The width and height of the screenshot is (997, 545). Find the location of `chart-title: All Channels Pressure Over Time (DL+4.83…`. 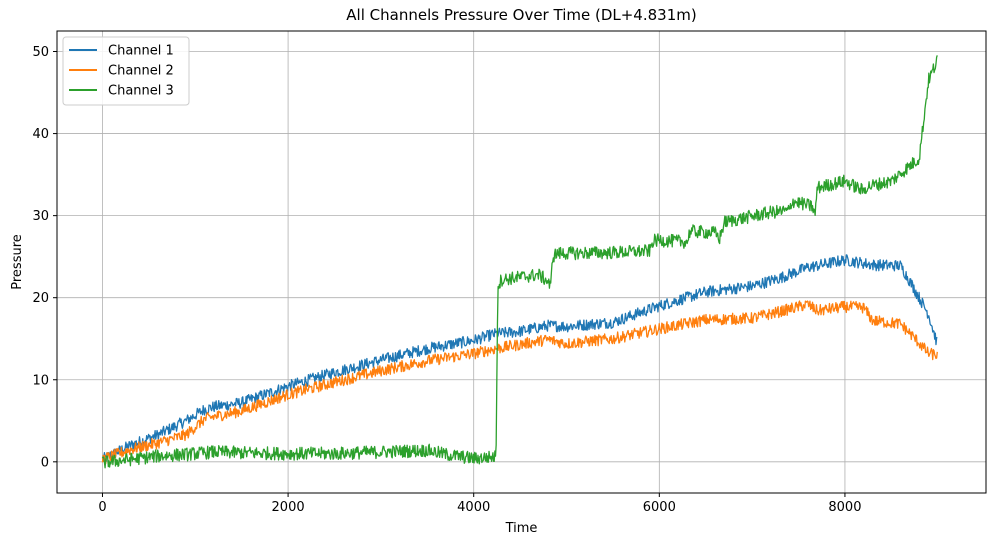

chart-title: All Channels Pressure Over Time (DL+4.83… is located at coordinates (521, 15).